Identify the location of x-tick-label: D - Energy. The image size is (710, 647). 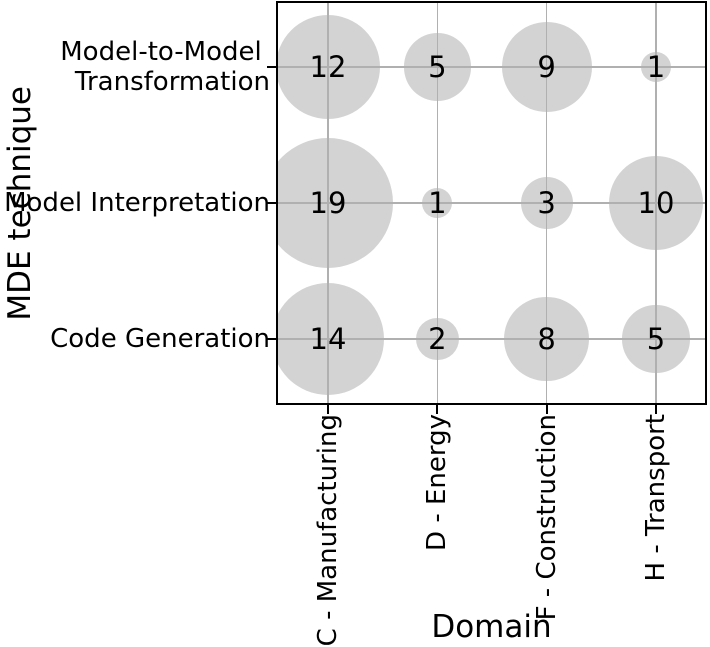
(437, 482).